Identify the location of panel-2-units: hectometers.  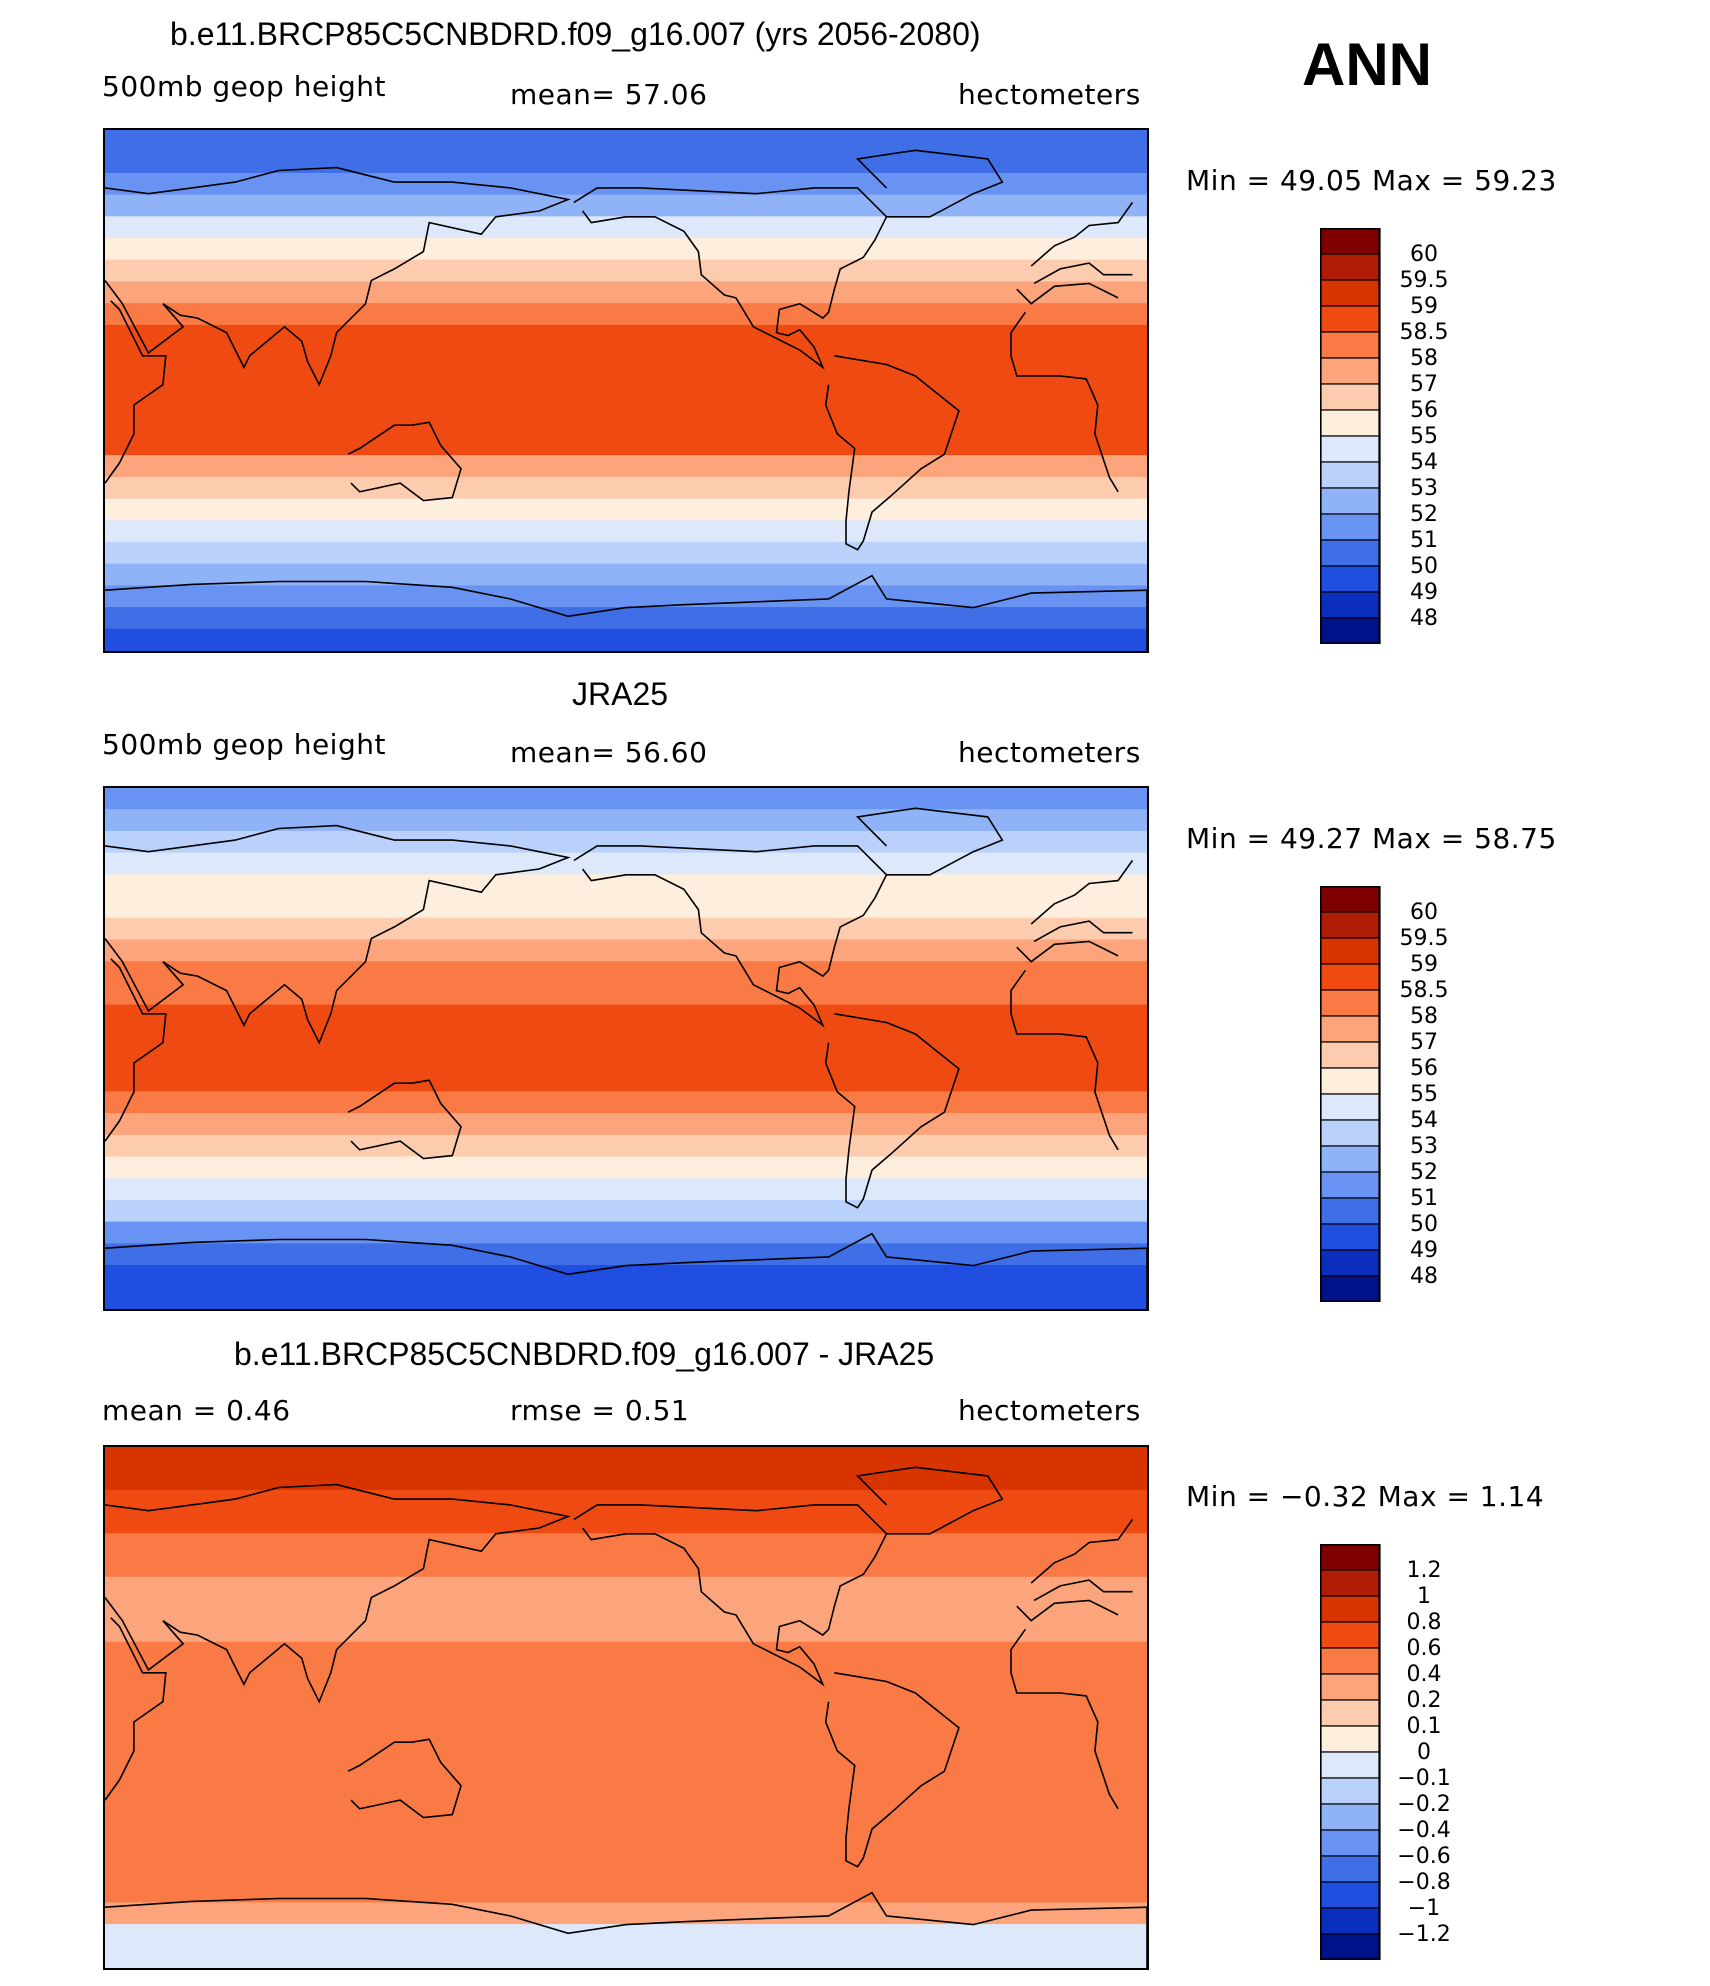
(1049, 752).